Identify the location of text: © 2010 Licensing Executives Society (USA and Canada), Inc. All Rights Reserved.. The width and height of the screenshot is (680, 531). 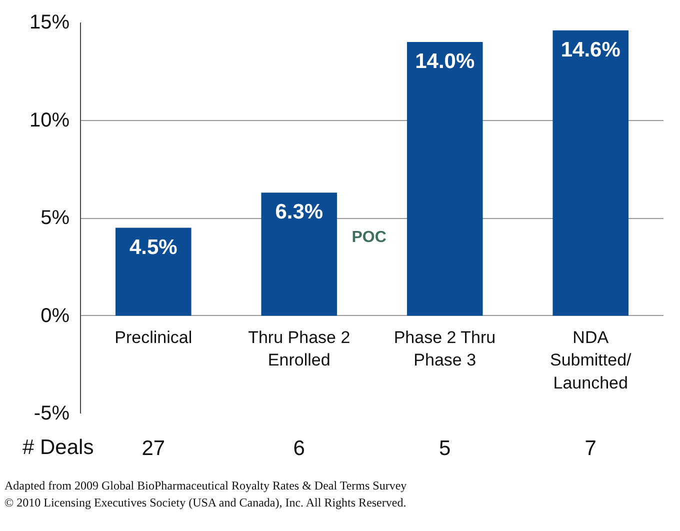
(205, 503).